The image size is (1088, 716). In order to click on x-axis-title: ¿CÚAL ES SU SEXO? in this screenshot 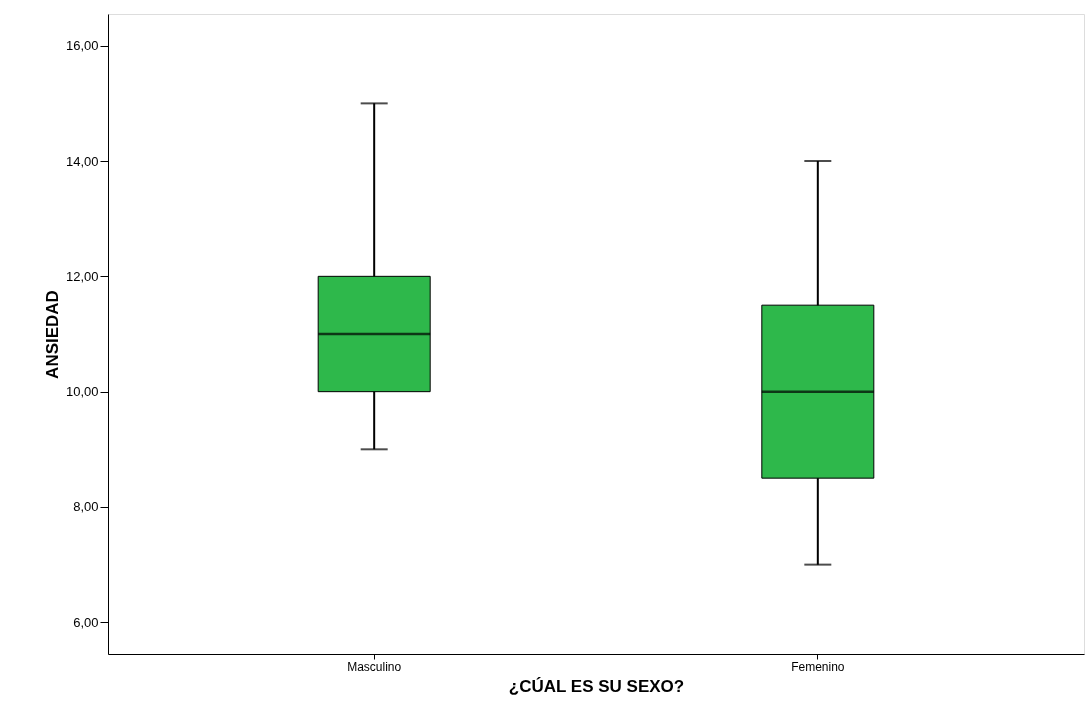, I will do `click(596, 686)`.